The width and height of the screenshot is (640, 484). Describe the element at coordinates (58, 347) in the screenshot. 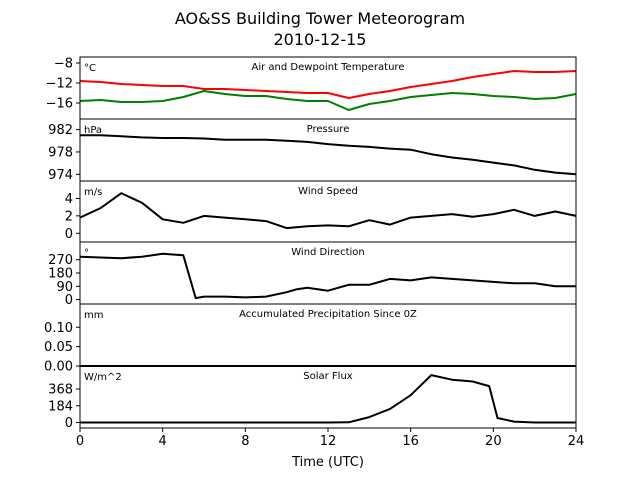

I see `ytick-label-precipitation: 0.05` at that location.